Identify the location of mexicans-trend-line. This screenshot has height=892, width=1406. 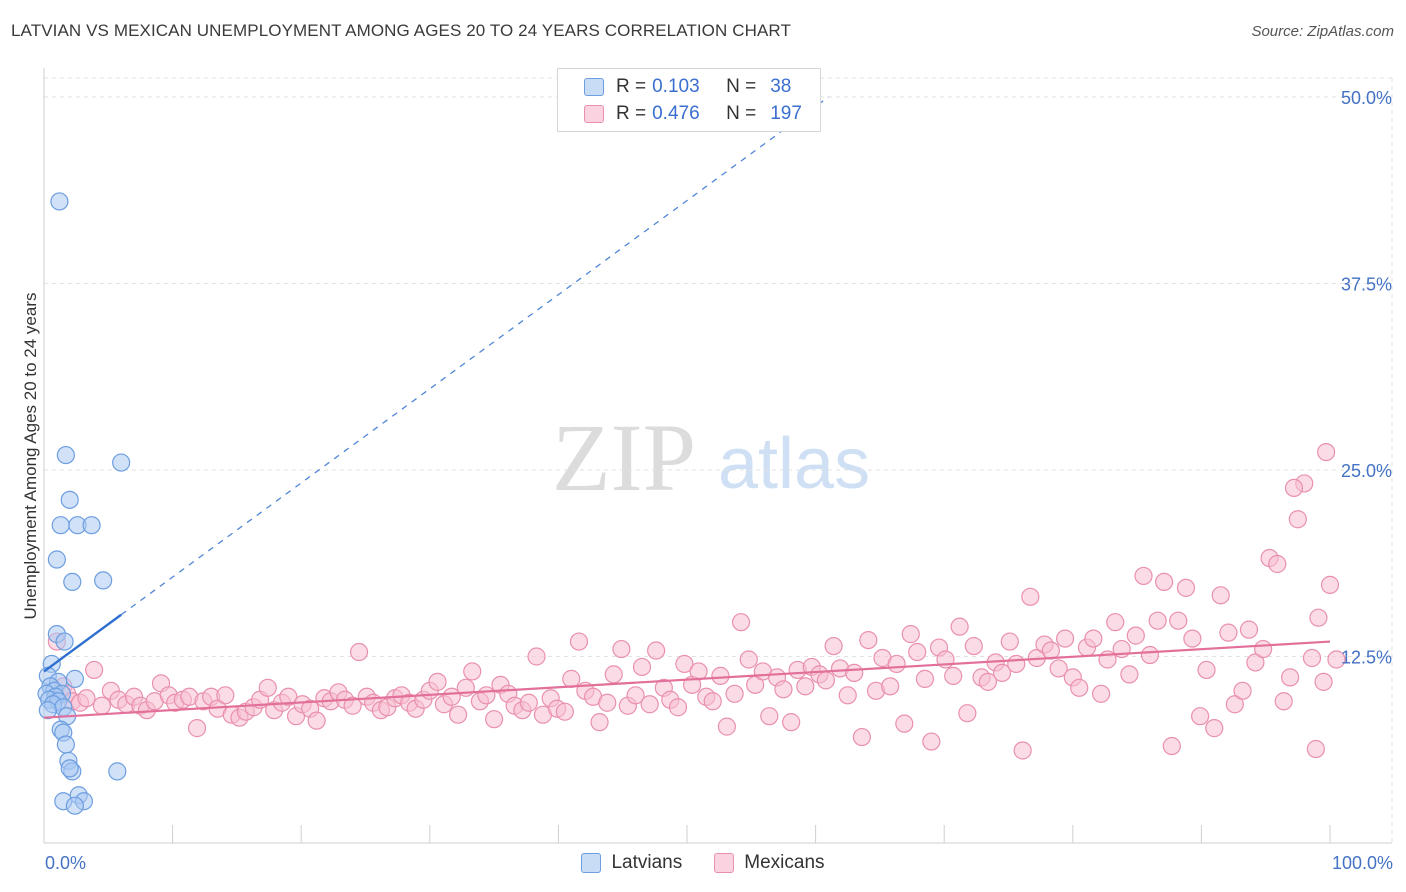
(687, 679).